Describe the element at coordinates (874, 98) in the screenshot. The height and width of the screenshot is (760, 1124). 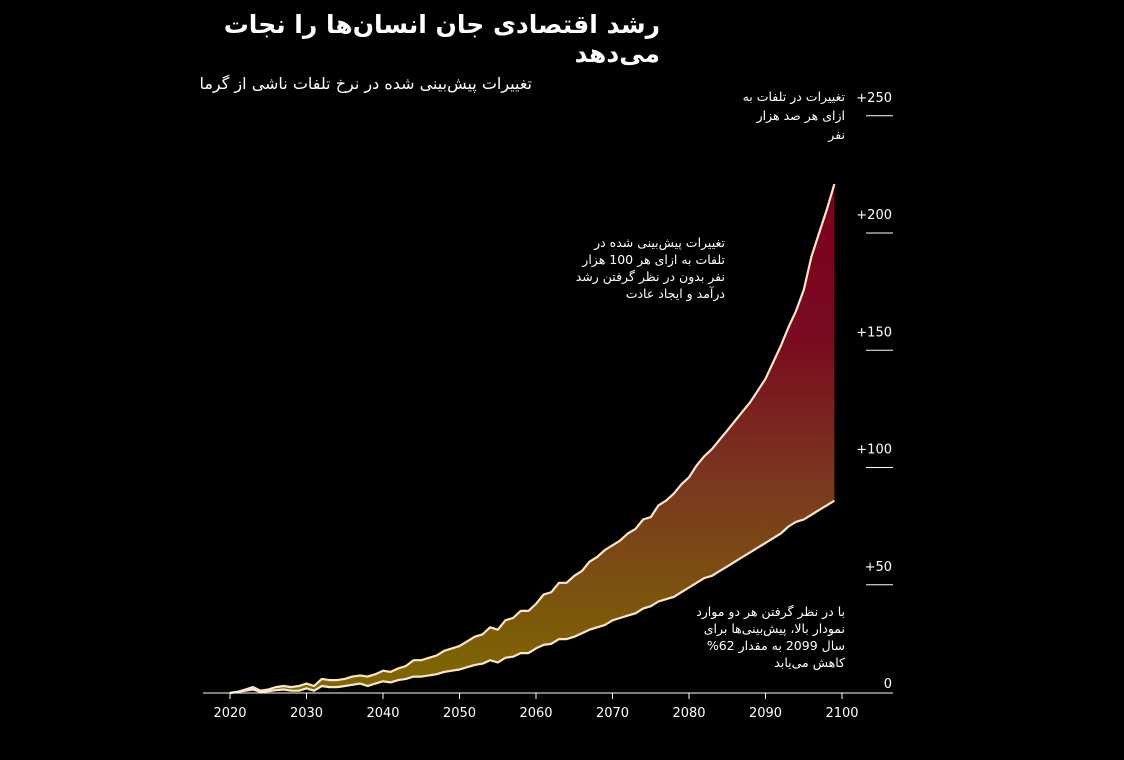
I see `y-tick-label: +250` at that location.